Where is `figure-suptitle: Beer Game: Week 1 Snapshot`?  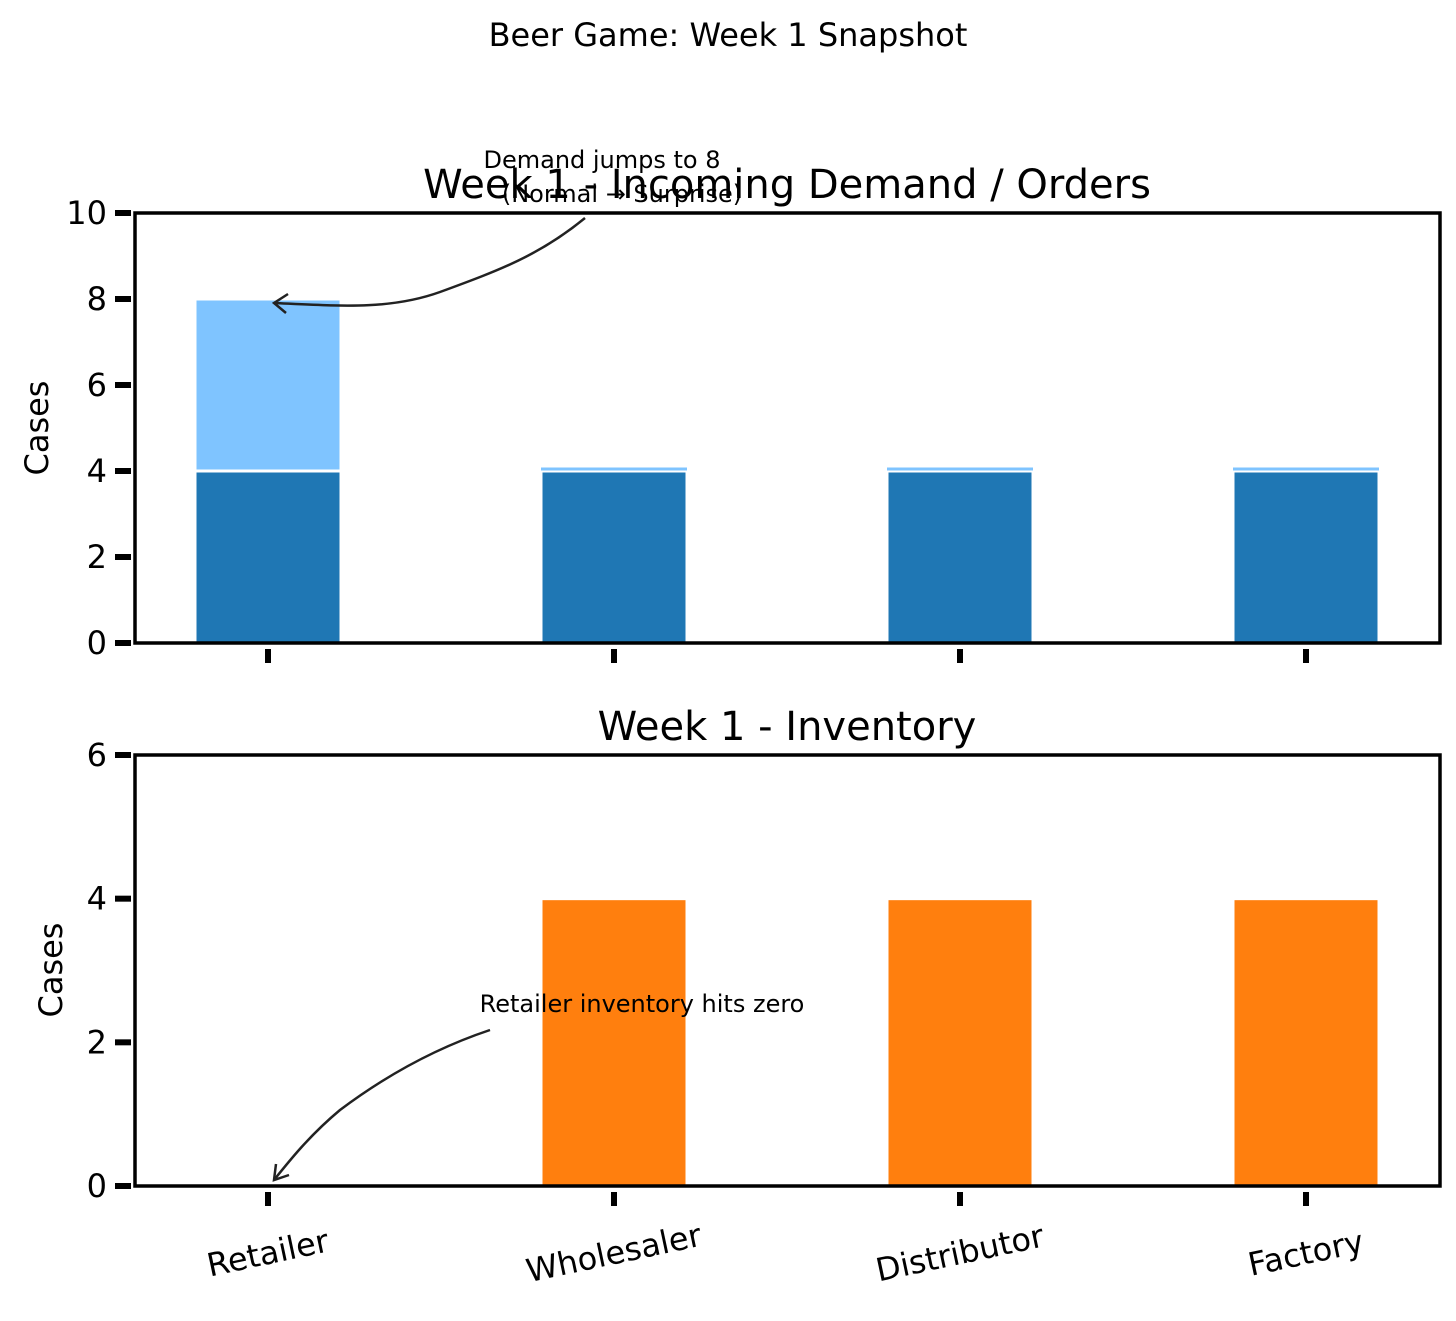 figure-suptitle: Beer Game: Week 1 Snapshot is located at coordinates (728, 35).